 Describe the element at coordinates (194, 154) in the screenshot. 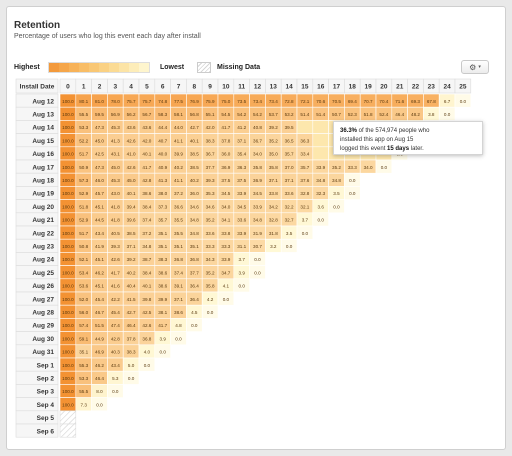

I see `heatmap-cell-value: 38.5` at that location.